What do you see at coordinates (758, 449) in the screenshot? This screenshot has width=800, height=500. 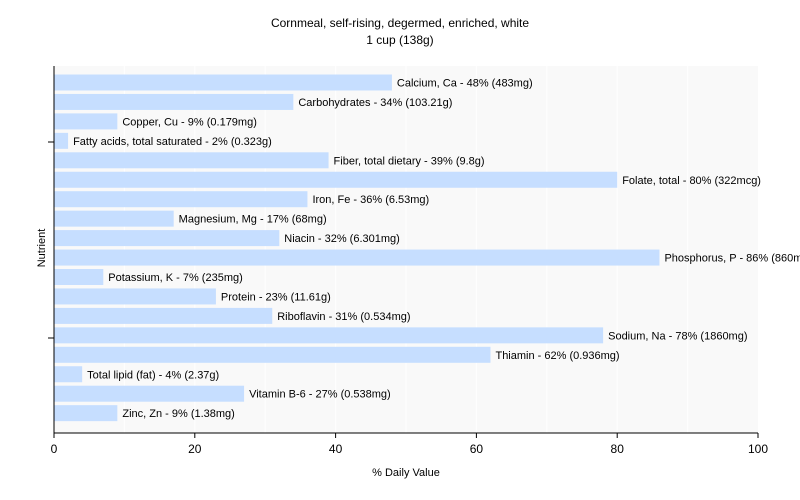 I see `x-tick-label: 100` at bounding box center [758, 449].